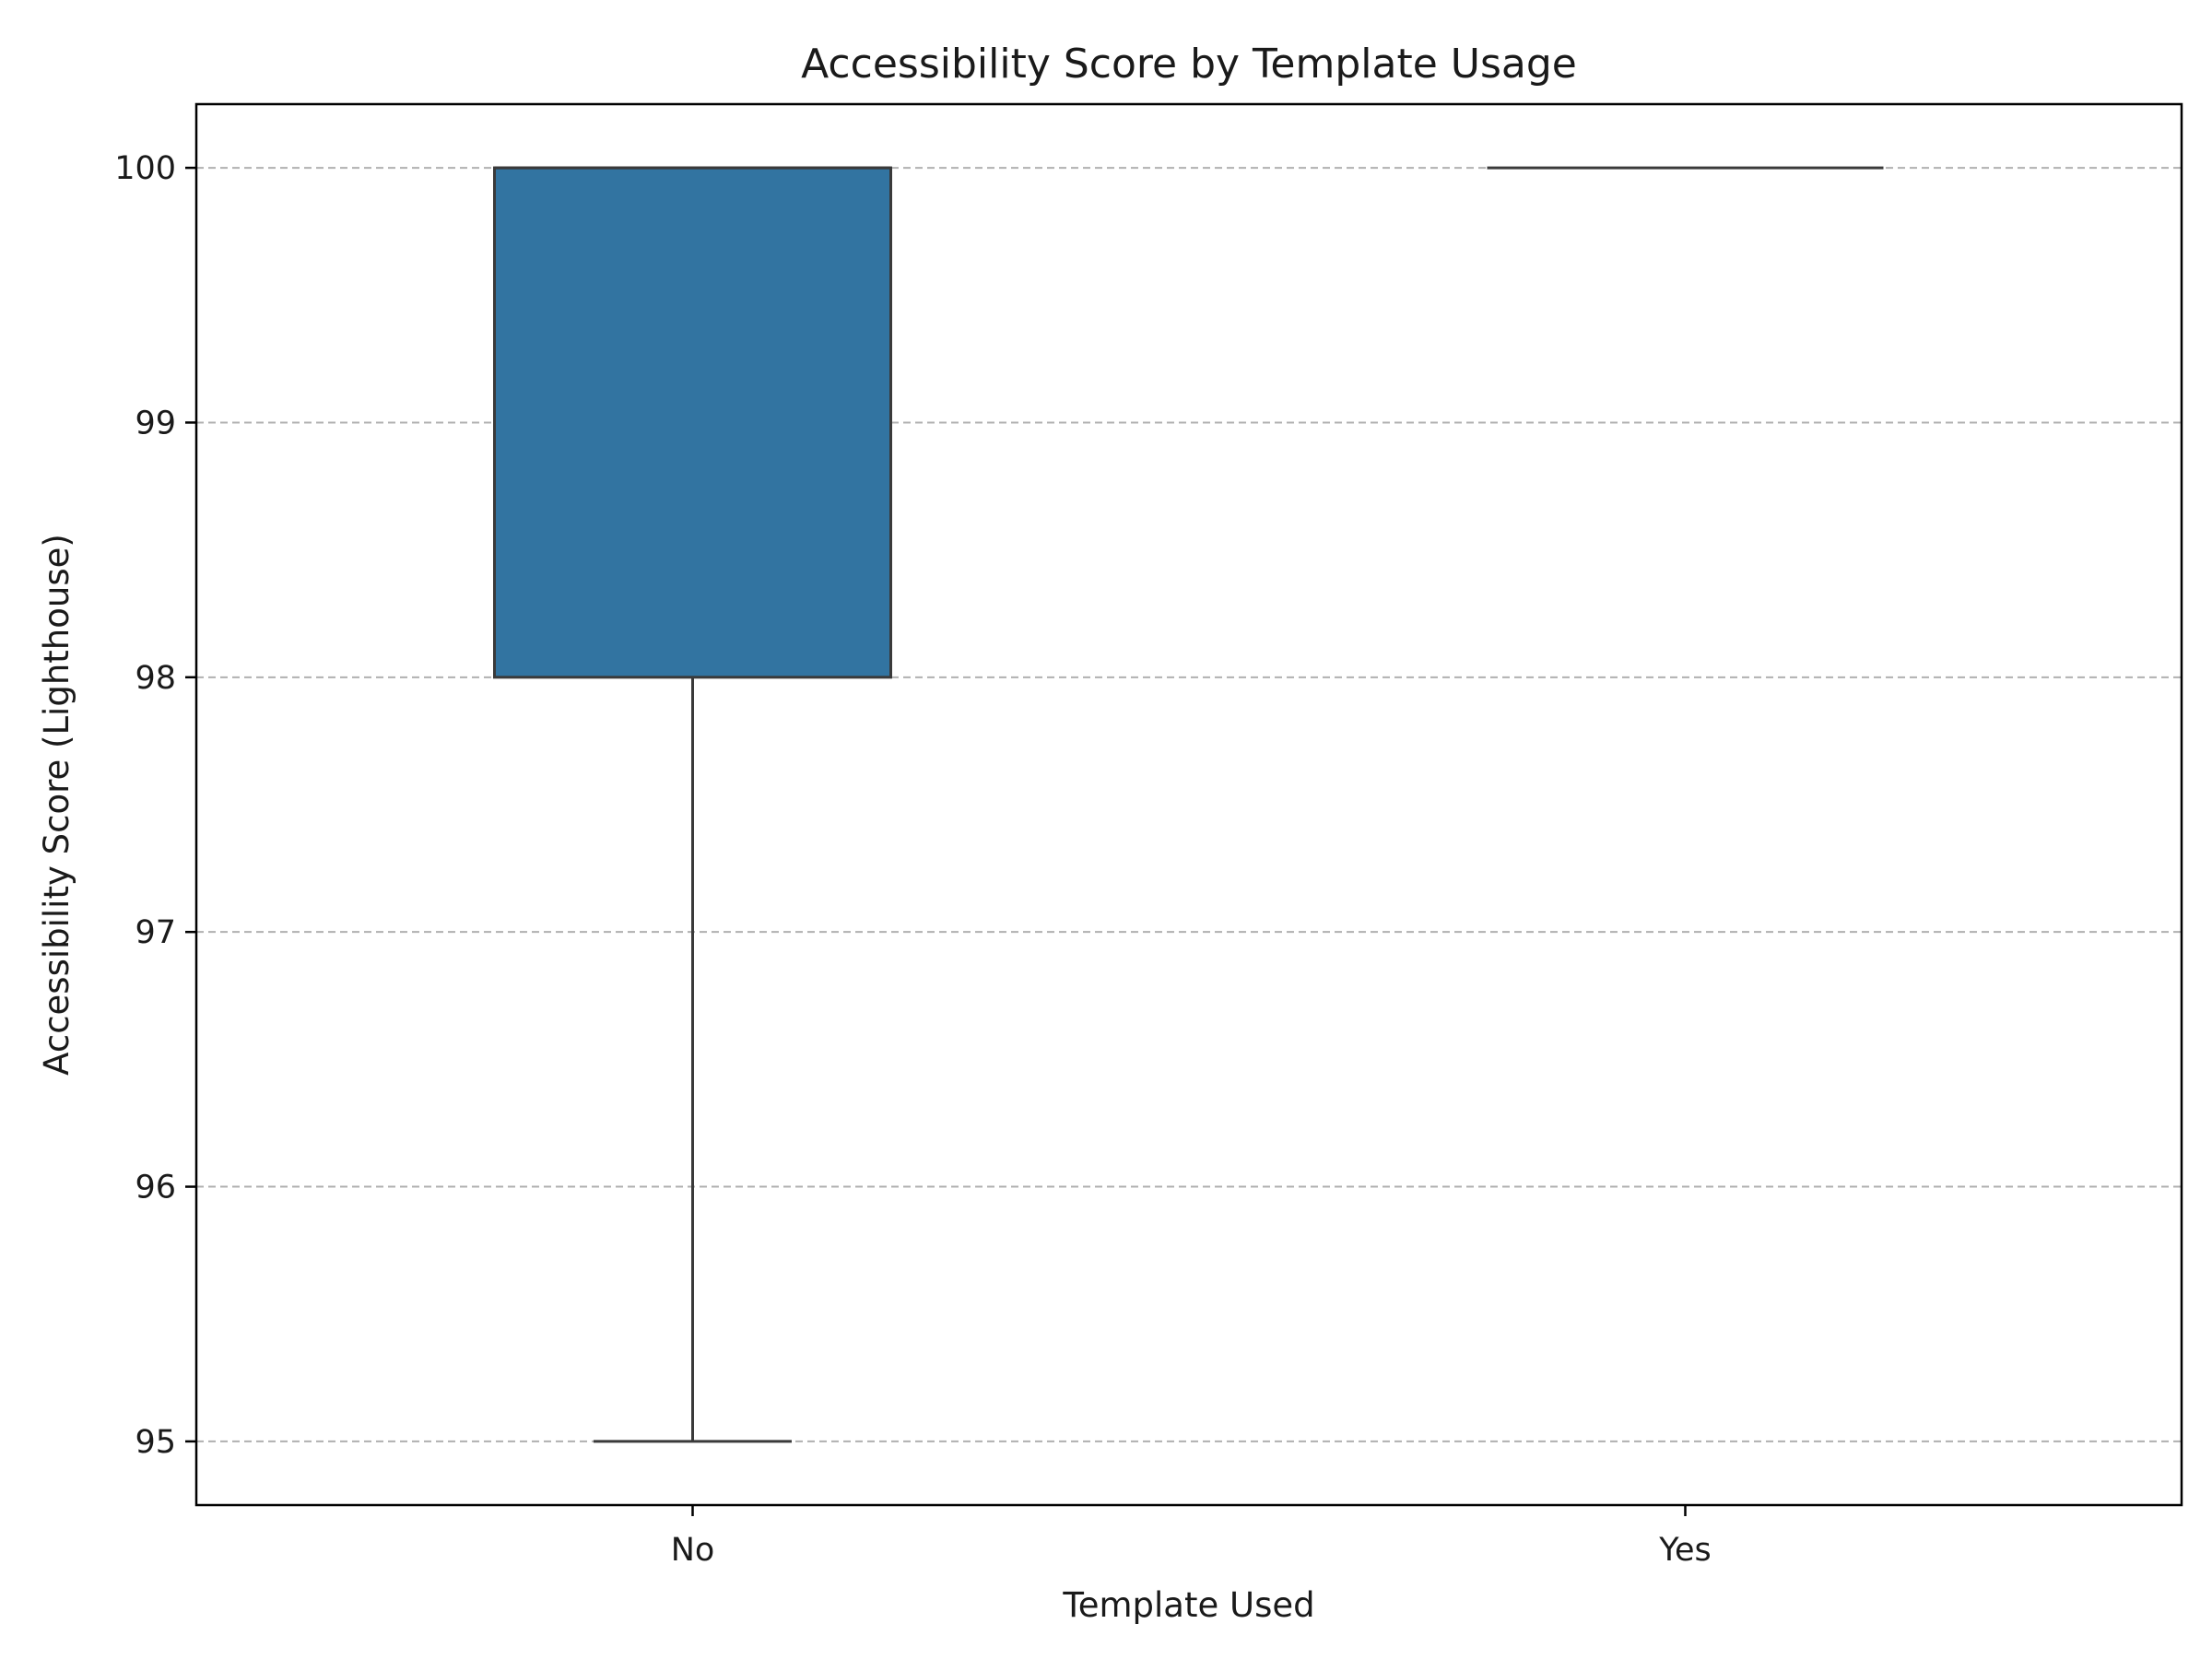  I want to click on y-tick-label: 98, so click(155, 678).